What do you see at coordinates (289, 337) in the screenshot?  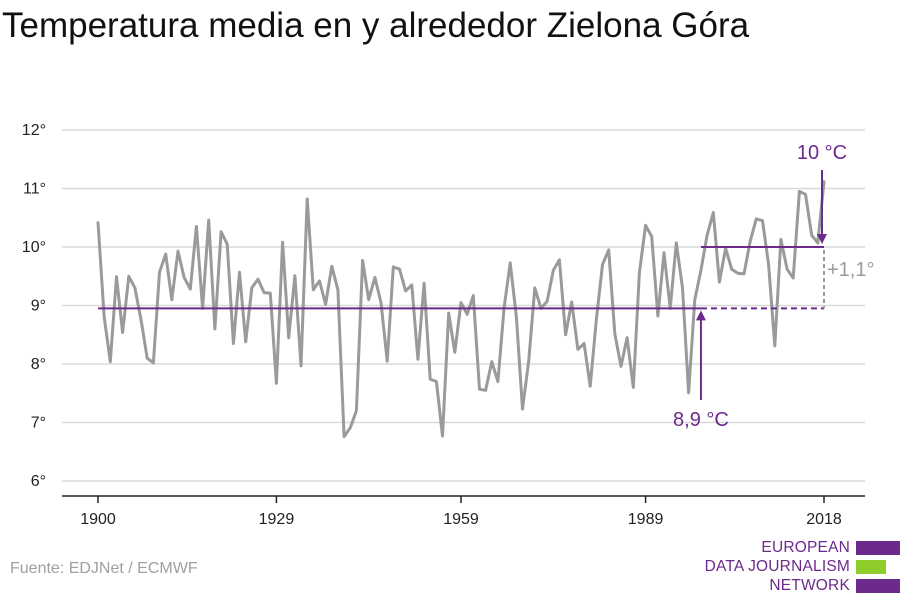 I see `data-point-1931` at bounding box center [289, 337].